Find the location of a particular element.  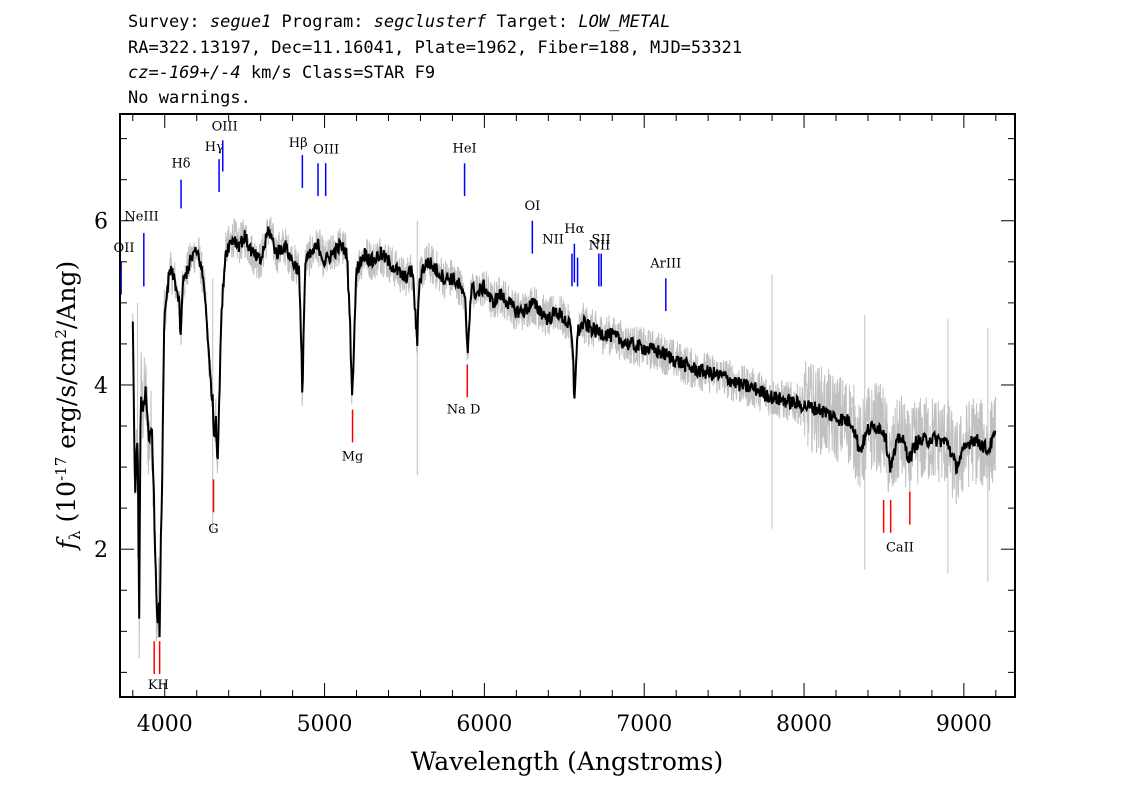

line-label-oi: OI is located at coordinates (532, 206).